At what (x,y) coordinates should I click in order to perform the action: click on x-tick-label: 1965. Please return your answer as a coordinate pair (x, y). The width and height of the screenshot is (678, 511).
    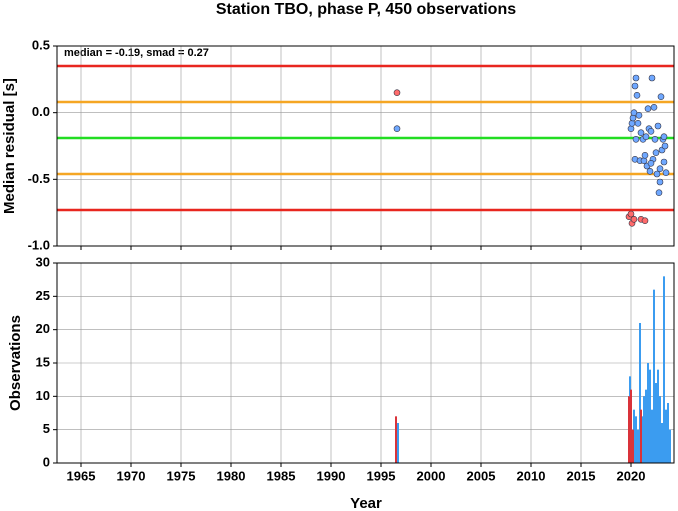
    Looking at the image, I should click on (81, 475).